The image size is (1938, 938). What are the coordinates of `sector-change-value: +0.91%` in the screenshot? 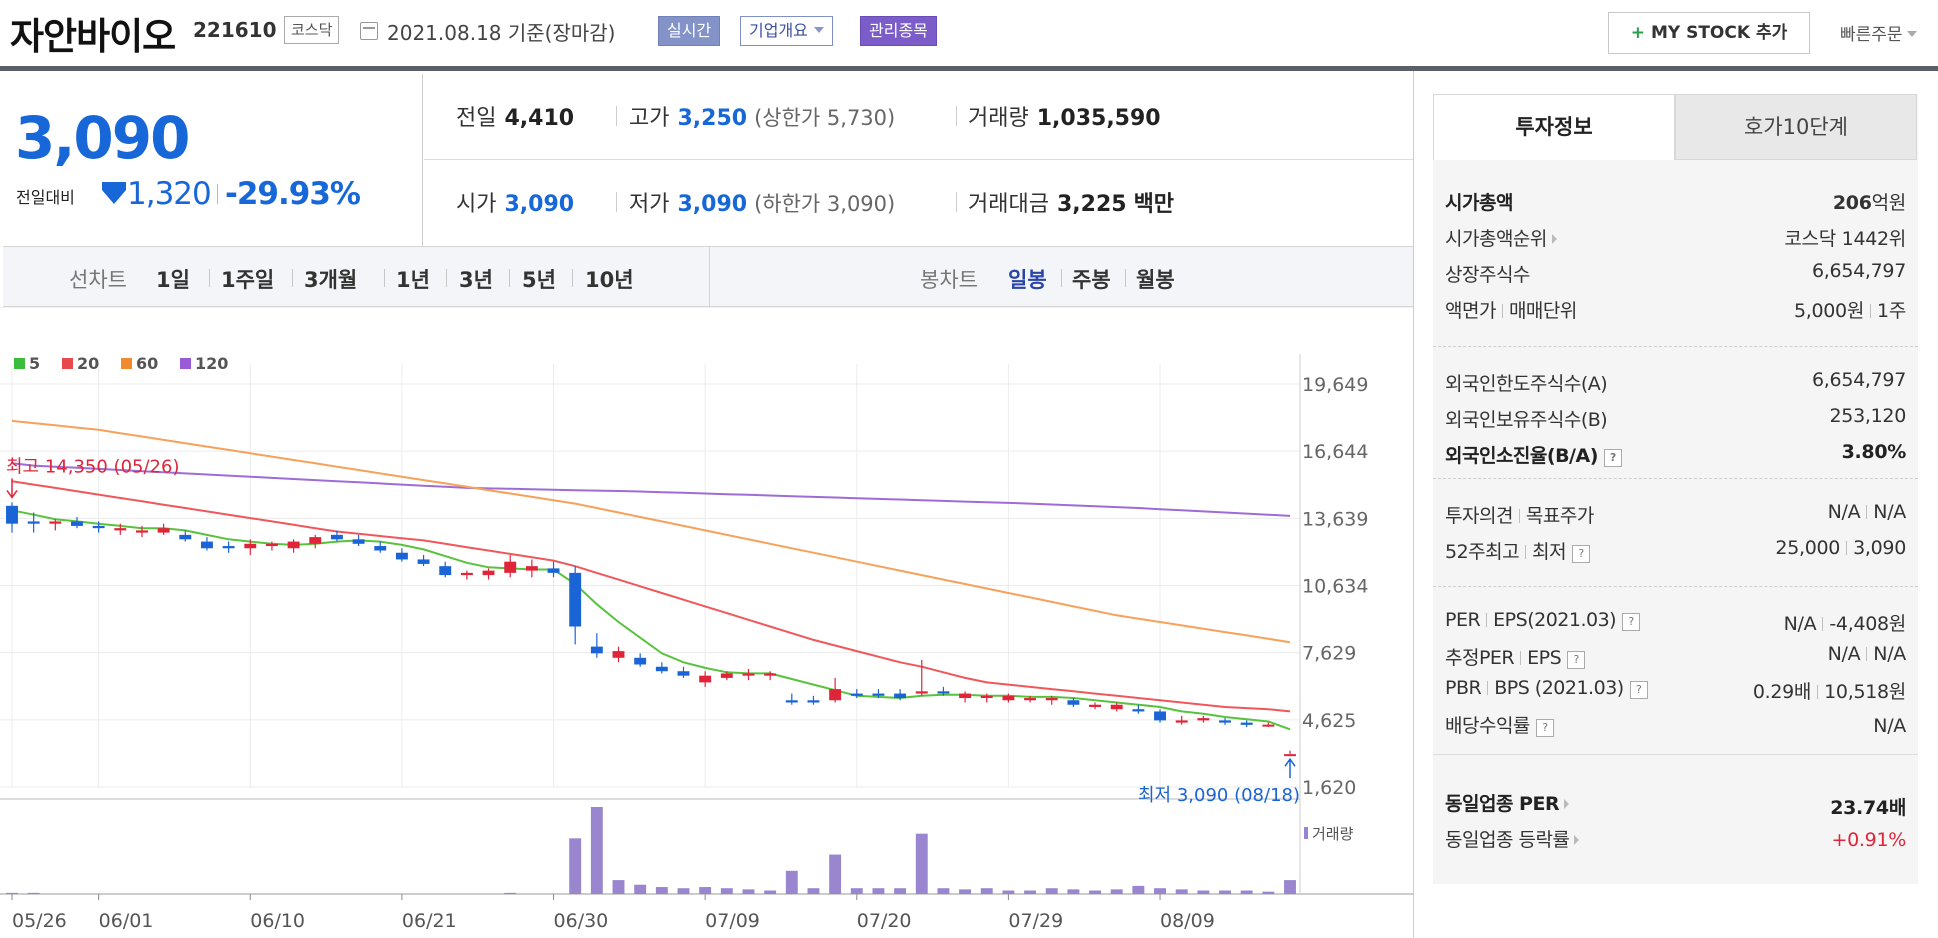 It's located at (1869, 840).